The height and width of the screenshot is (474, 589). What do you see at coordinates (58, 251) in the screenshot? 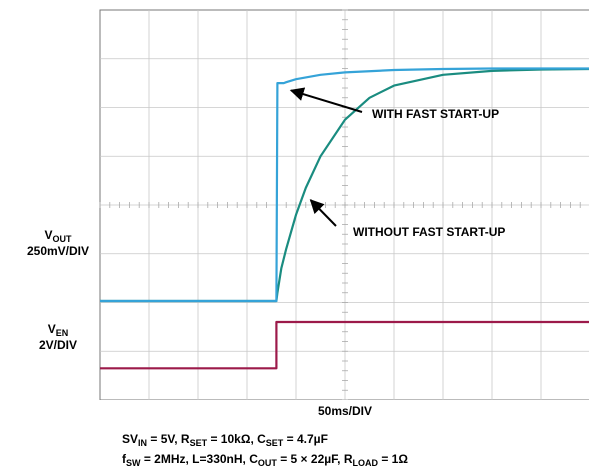
I see `vout-scale: 250mV/DIV` at bounding box center [58, 251].